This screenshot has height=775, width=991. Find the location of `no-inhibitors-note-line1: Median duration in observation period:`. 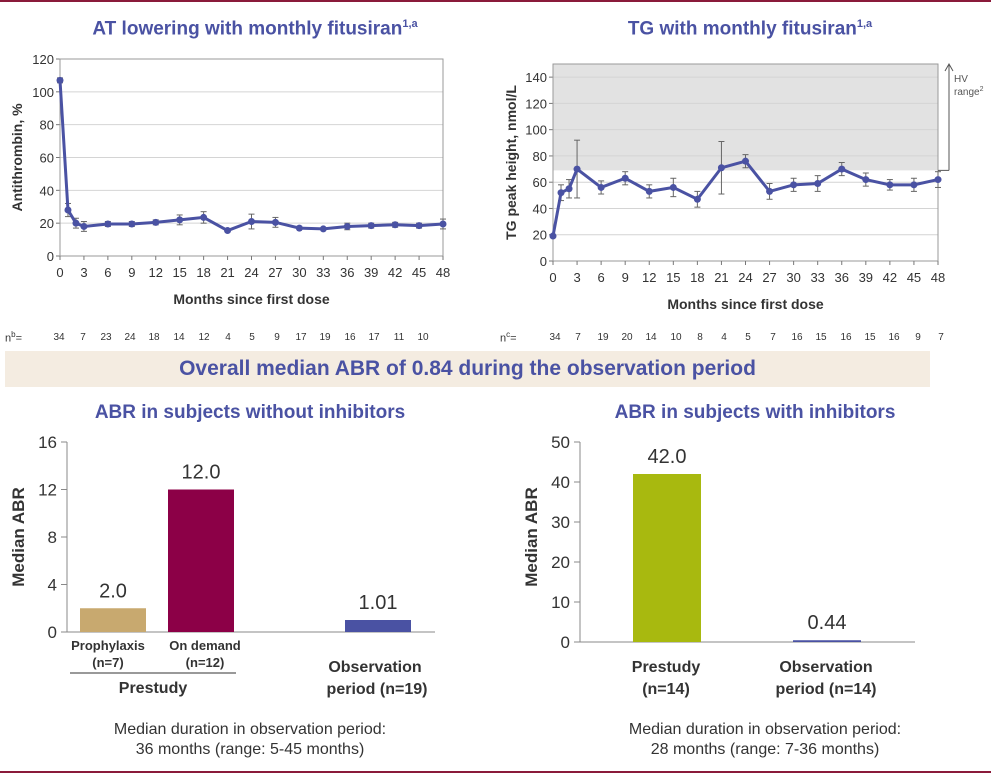

no-inhibitors-note-line1: Median duration in observation period: is located at coordinates (250, 729).